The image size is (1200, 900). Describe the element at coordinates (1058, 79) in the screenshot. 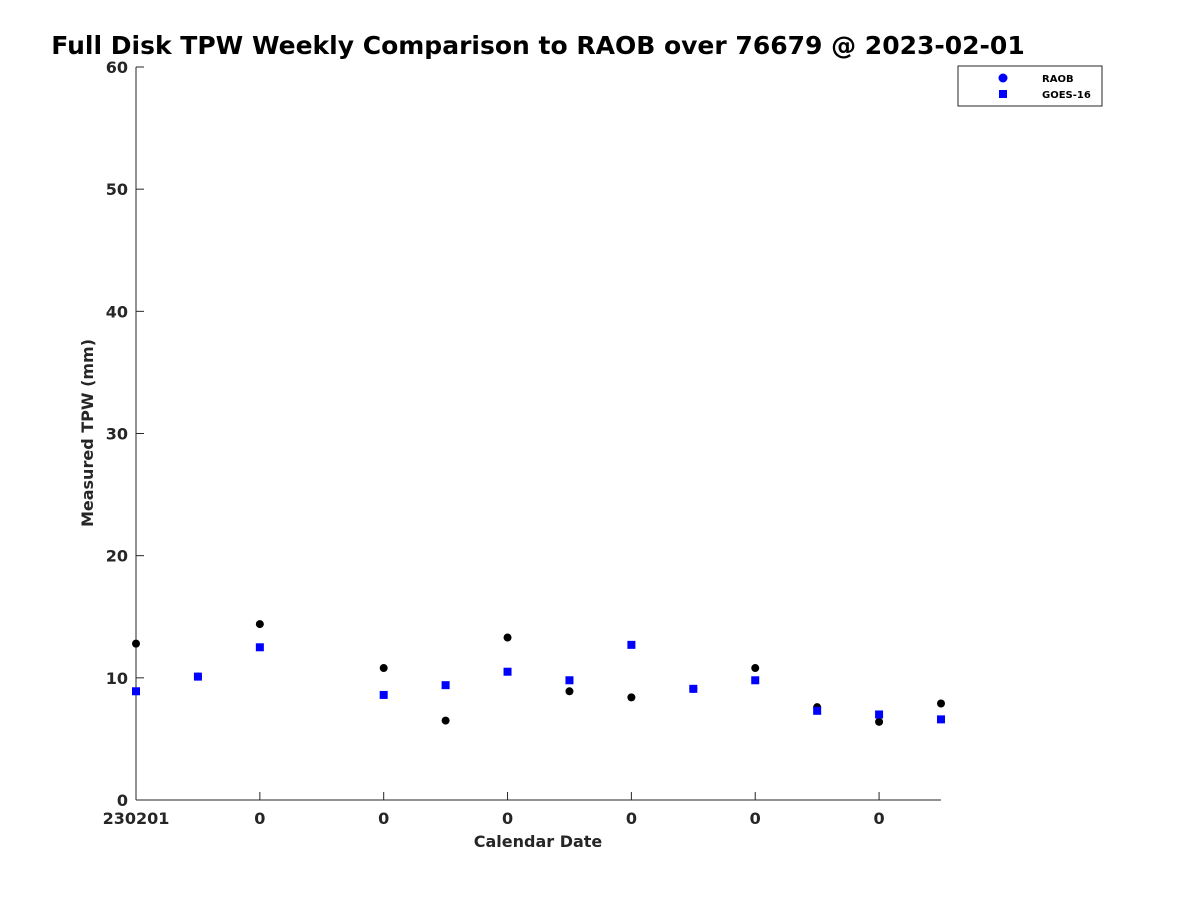

I see `legend-label: RAOB` at that location.